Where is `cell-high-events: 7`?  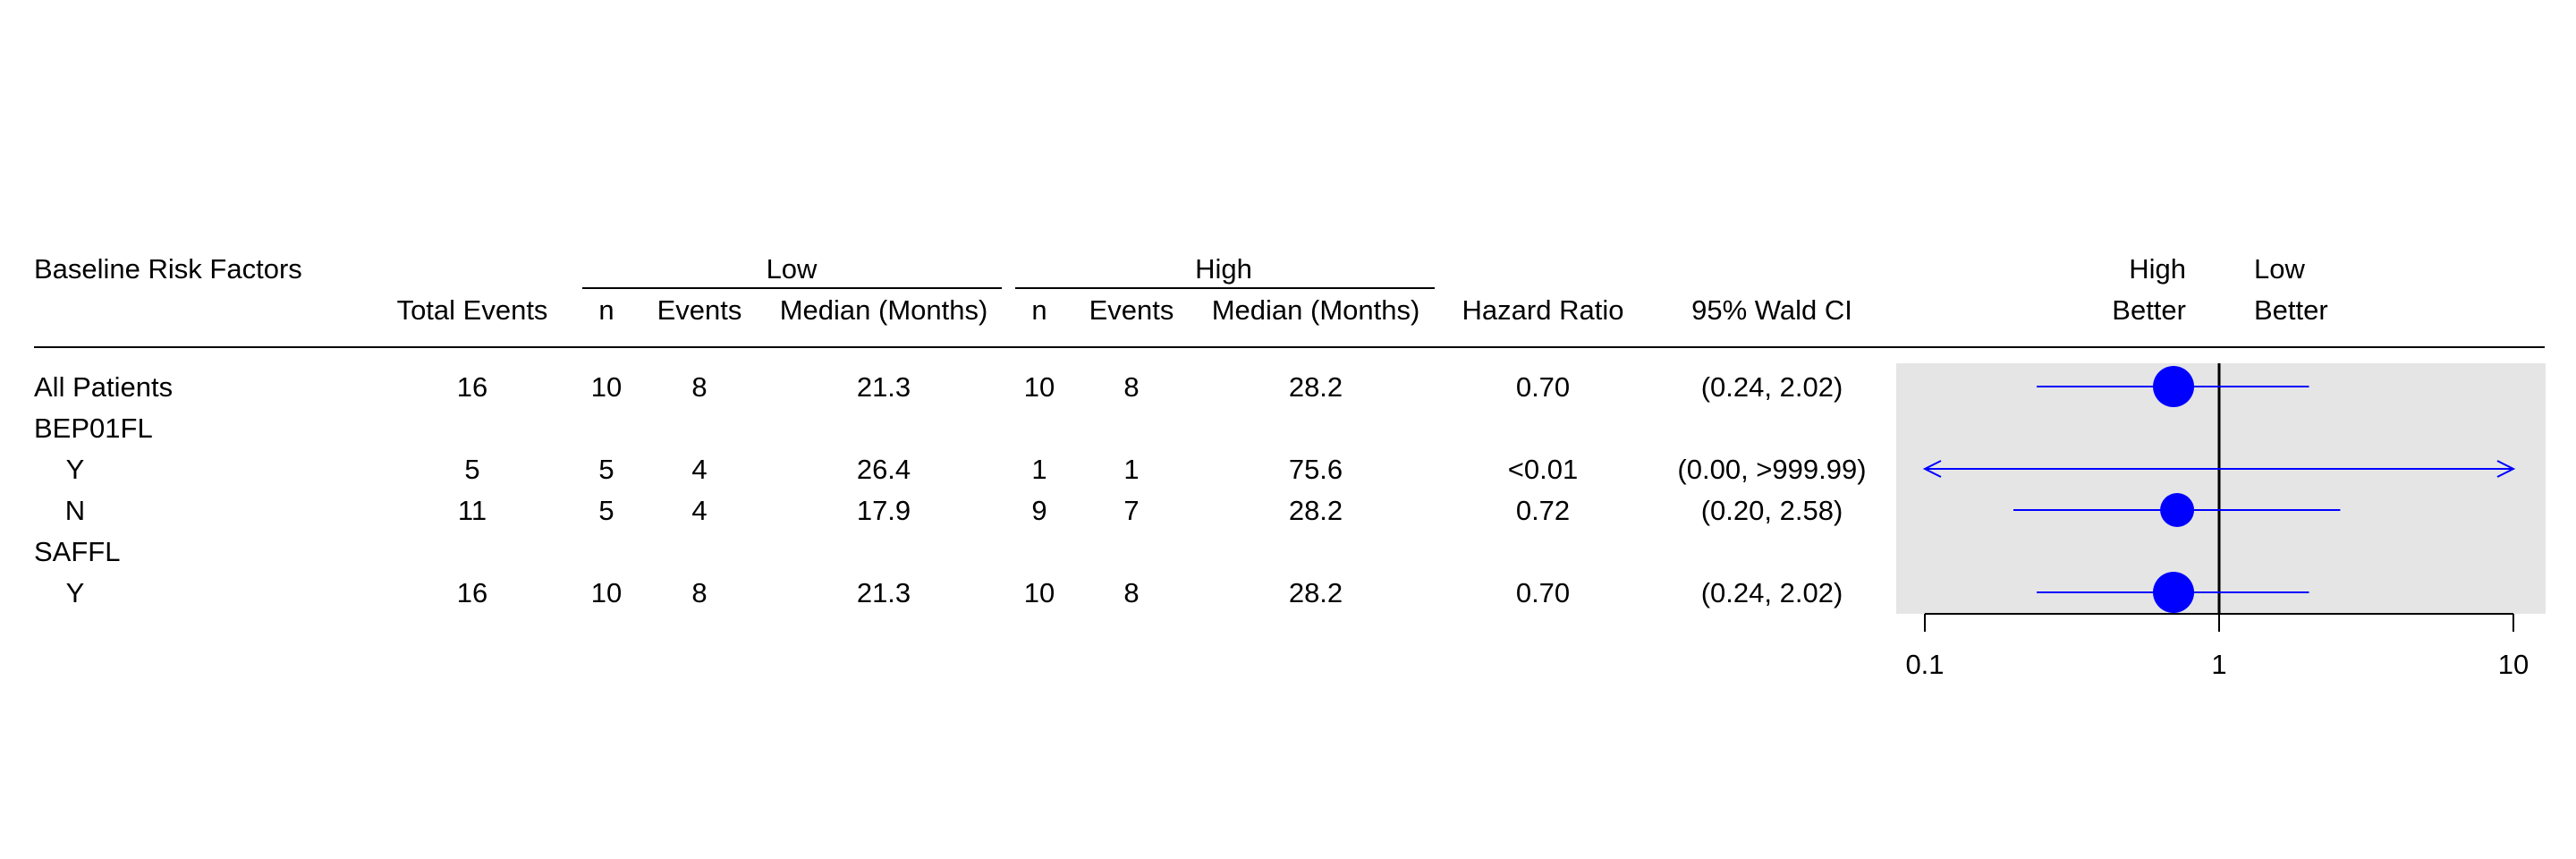
cell-high-events: 7 is located at coordinates (1131, 510).